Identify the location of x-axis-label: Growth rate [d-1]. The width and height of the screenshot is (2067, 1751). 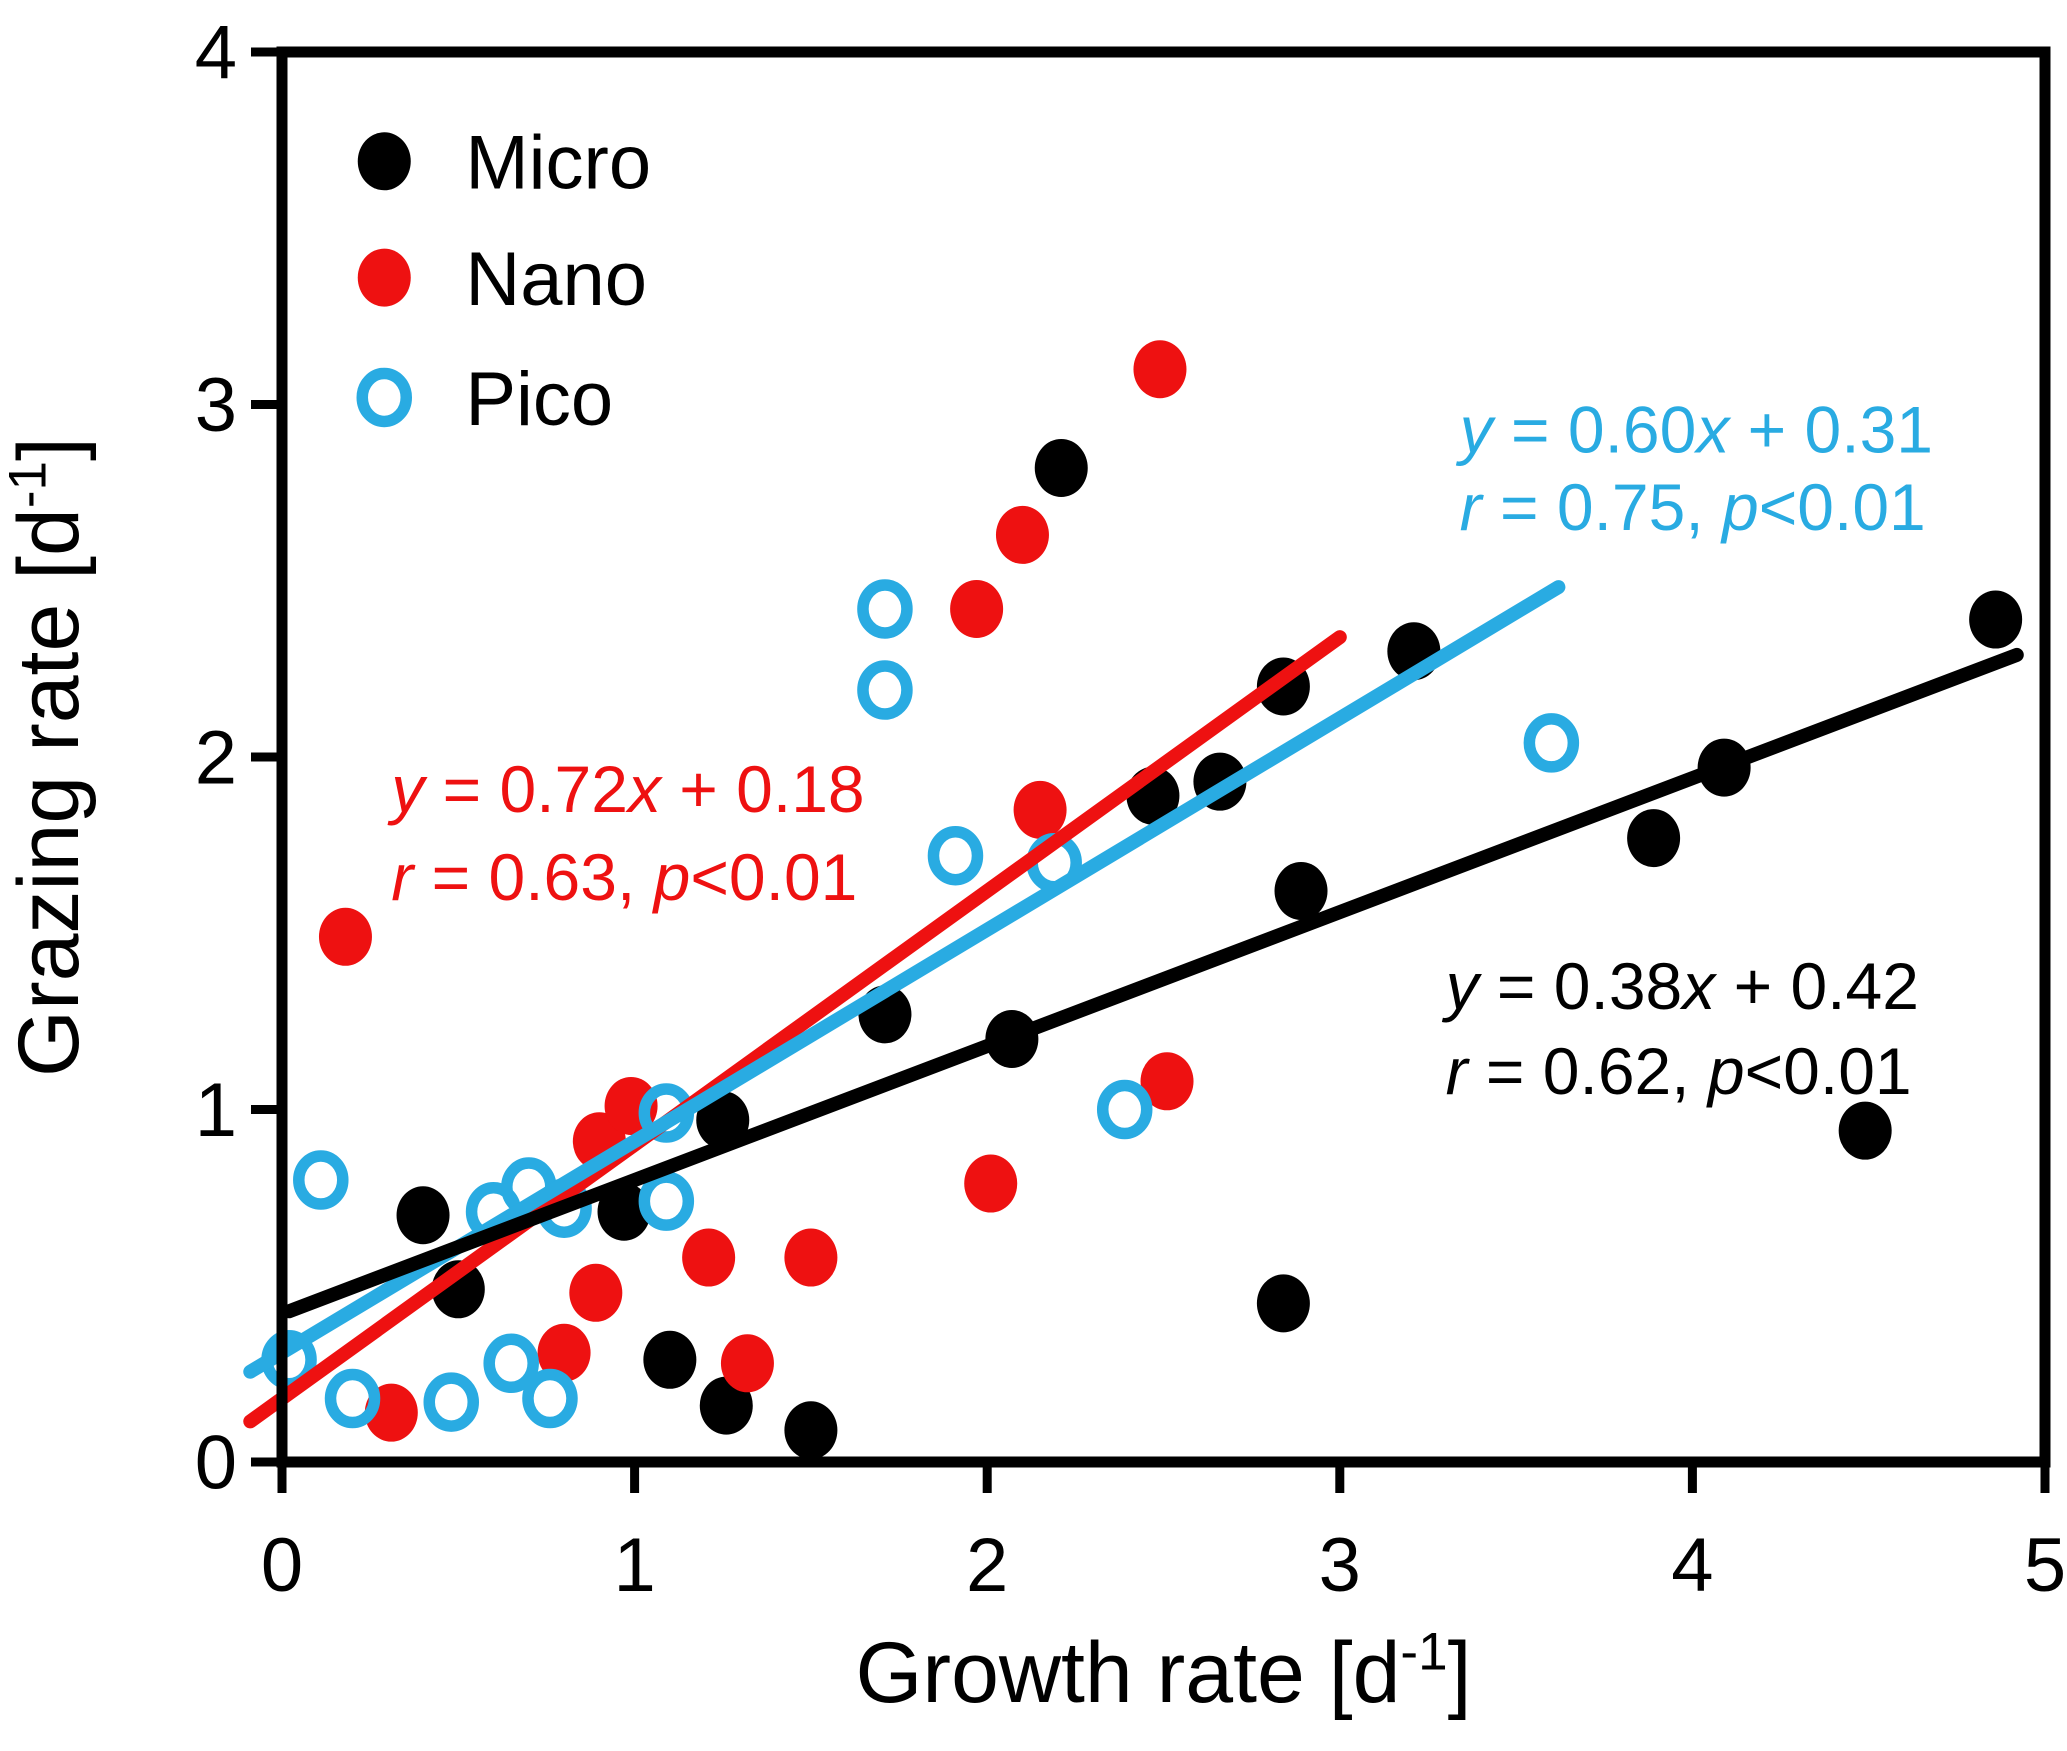
(1164, 1671).